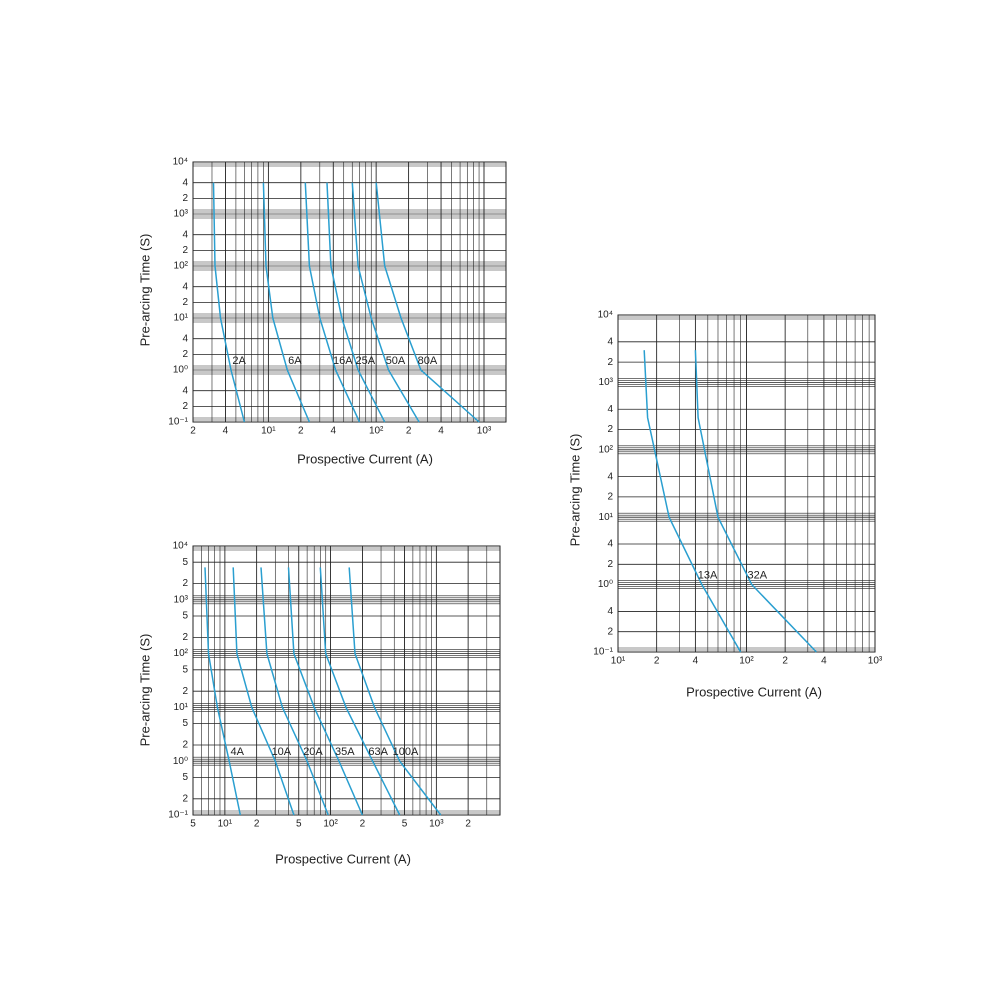  What do you see at coordinates (295, 361) in the screenshot?
I see `curve-label: 6A` at bounding box center [295, 361].